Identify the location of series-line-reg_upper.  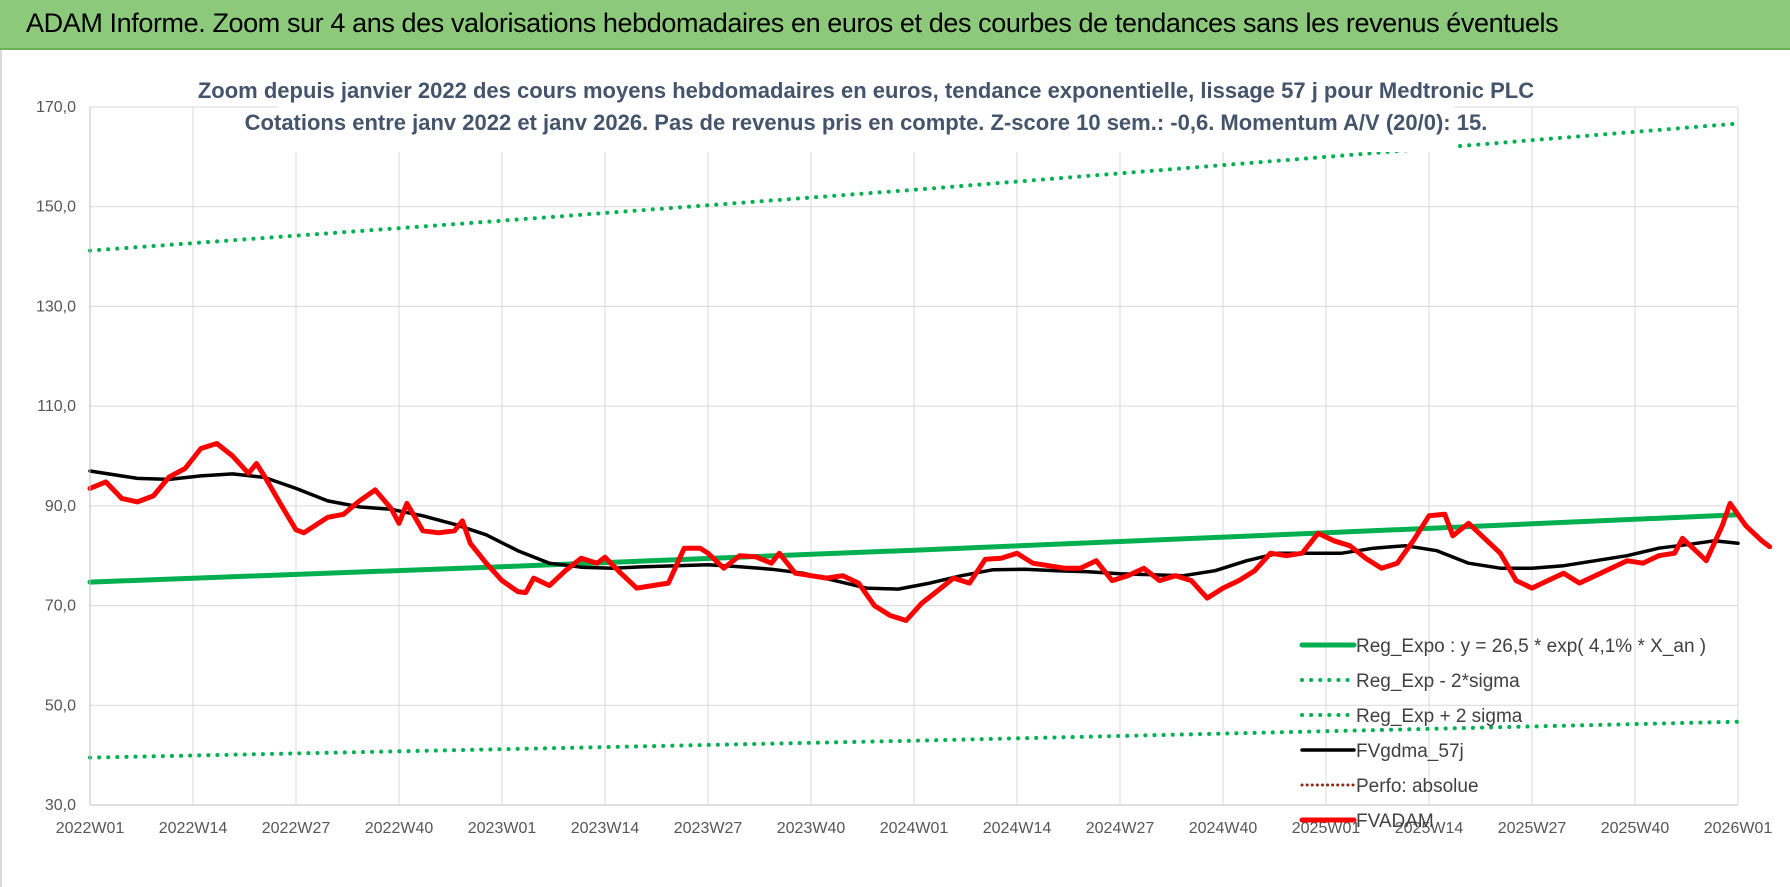
(914, 187).